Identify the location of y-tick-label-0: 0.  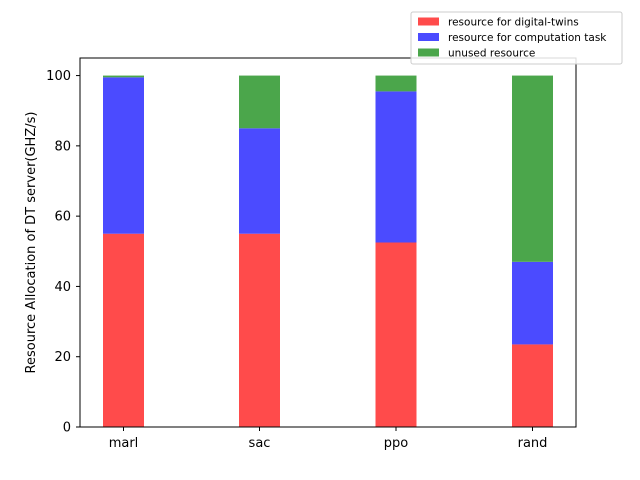
(67, 428).